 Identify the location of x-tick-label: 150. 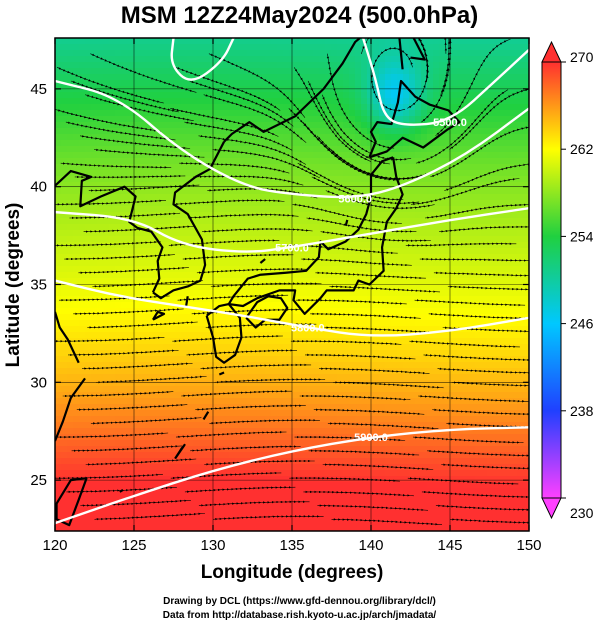
(528, 545).